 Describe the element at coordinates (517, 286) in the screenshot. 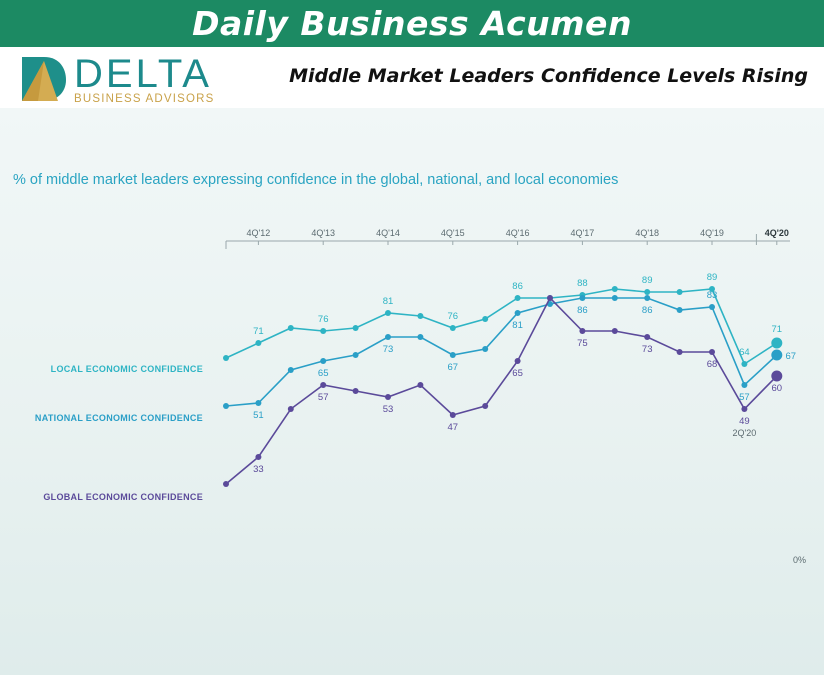

I see `local-data-label: 86` at that location.